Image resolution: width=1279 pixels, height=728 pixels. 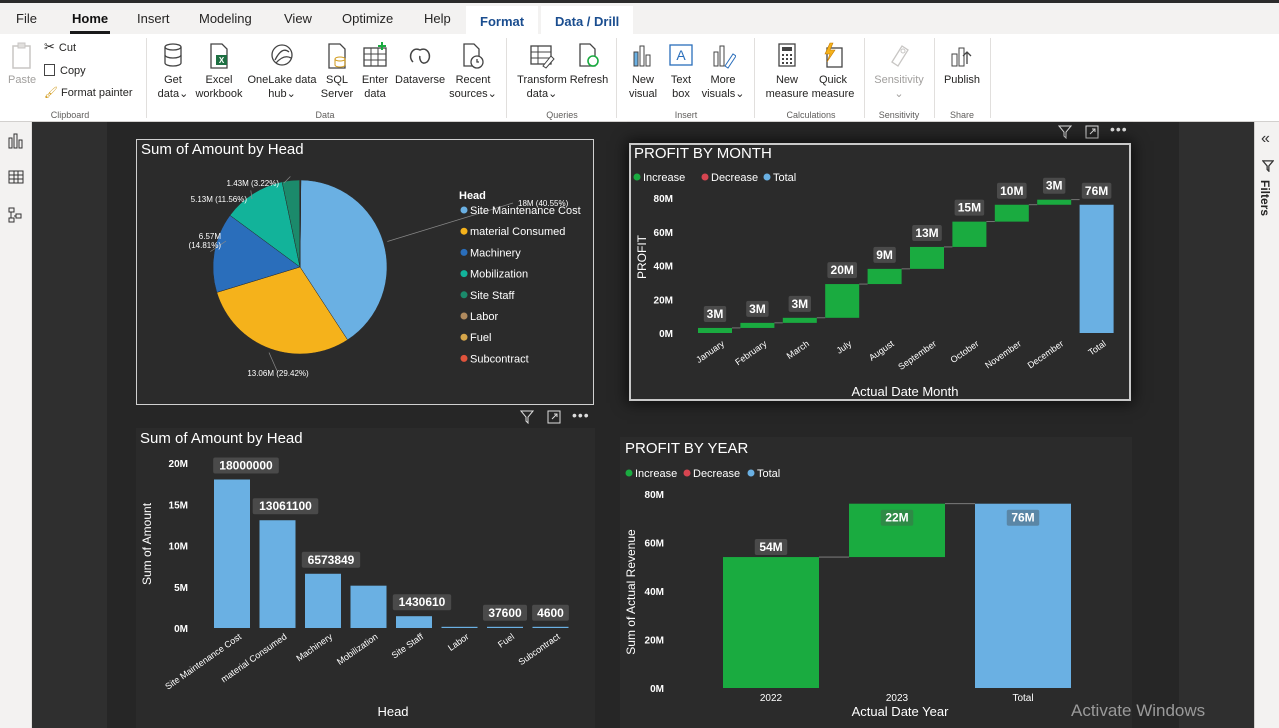 I want to click on profit-year-title: PROFIT BY YEAR, so click(x=687, y=448).